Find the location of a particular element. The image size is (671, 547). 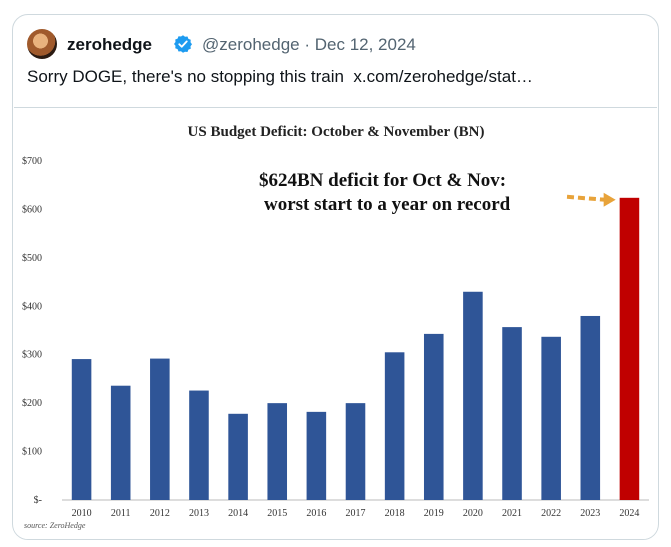

y-tick-label: $200 is located at coordinates (32, 403).